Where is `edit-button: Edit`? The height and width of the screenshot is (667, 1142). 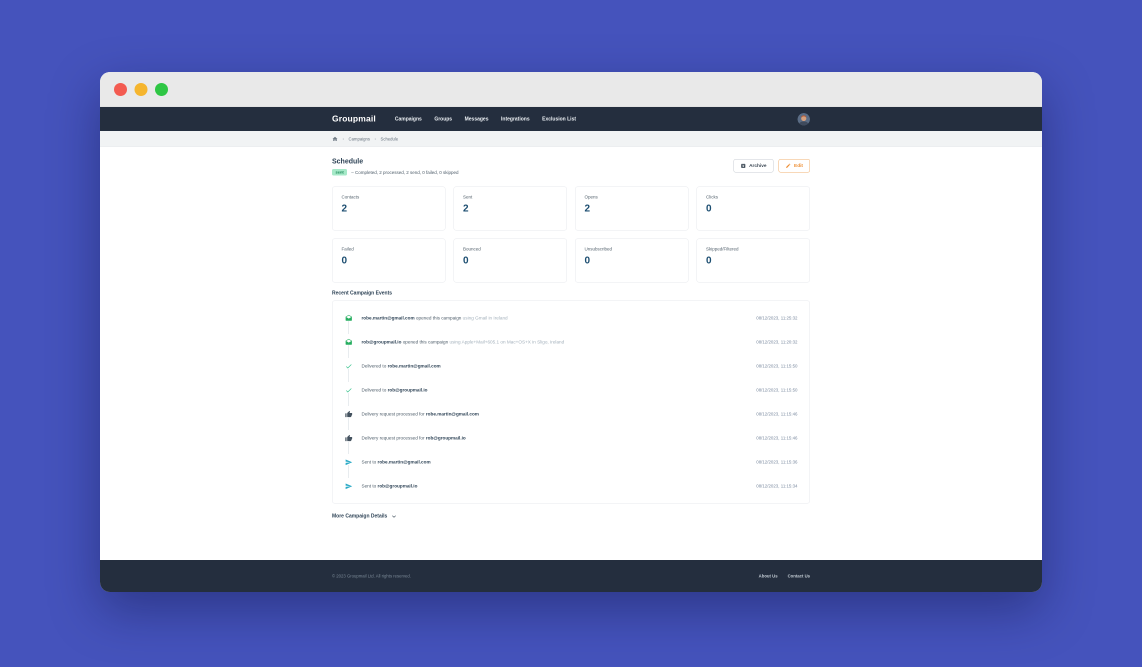 edit-button: Edit is located at coordinates (794, 166).